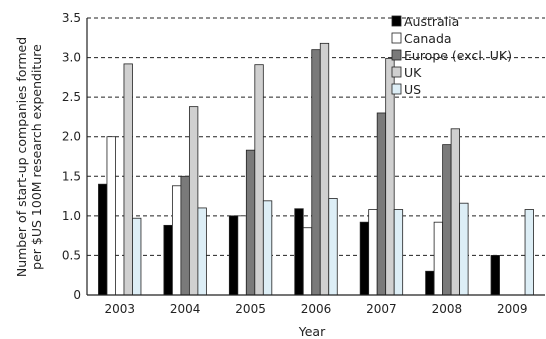  What do you see at coordinates (495, 275) in the screenshot?
I see `bar-australia-2009` at bounding box center [495, 275].